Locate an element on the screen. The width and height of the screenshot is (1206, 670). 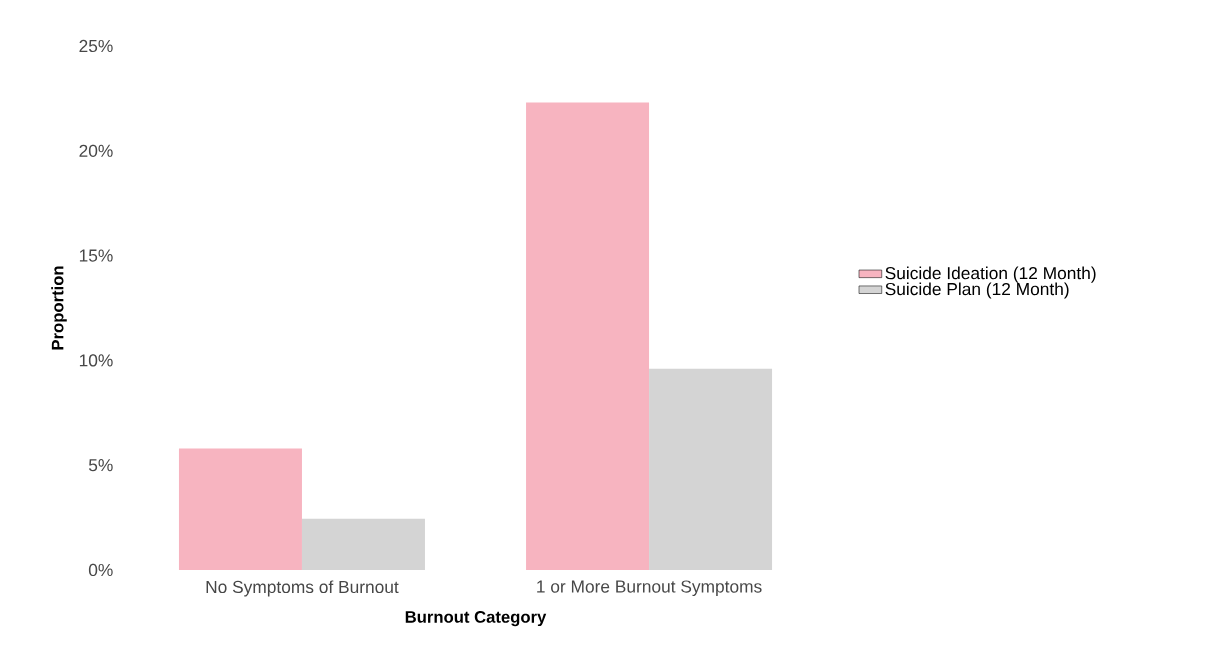
x-tick-label: No Symptoms of Burnout is located at coordinates (302, 588).